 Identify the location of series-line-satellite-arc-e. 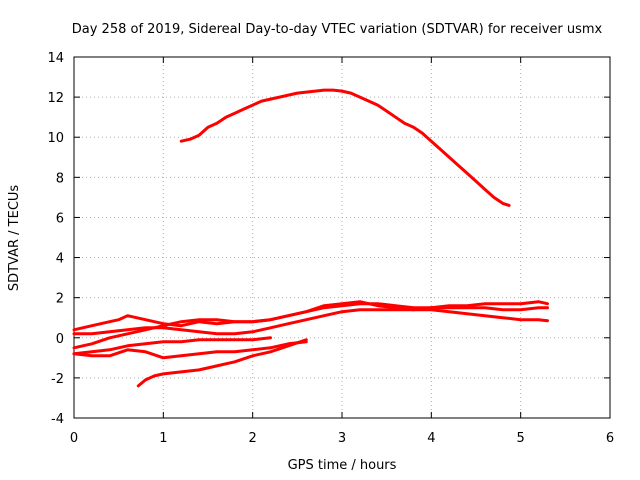
(190, 350).